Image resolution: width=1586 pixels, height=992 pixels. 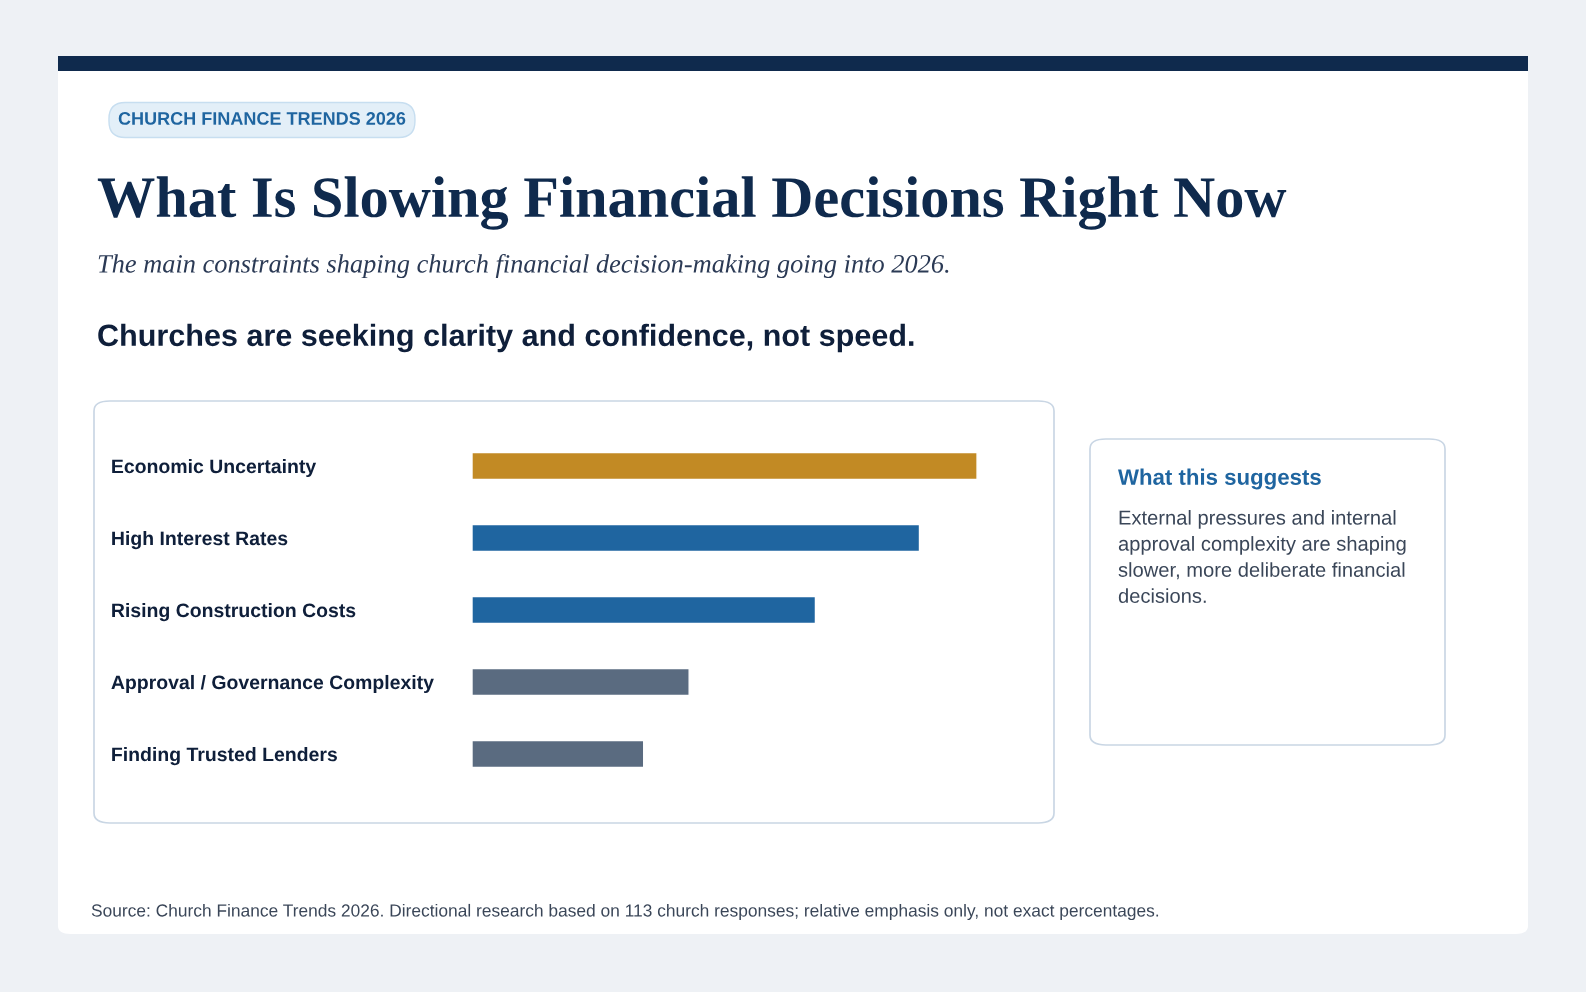 What do you see at coordinates (523, 266) in the screenshot?
I see `chart-subtitle: The main constraints shaping church financial decision-making going into 2026.` at bounding box center [523, 266].